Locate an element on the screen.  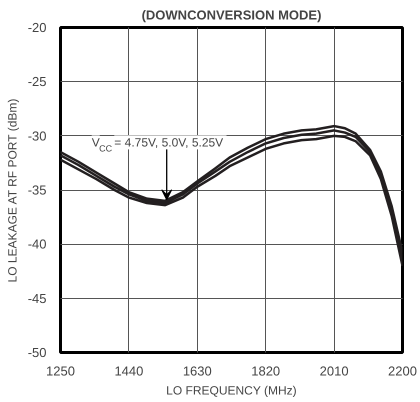
y-tick-label: -40 is located at coordinates (37, 244).